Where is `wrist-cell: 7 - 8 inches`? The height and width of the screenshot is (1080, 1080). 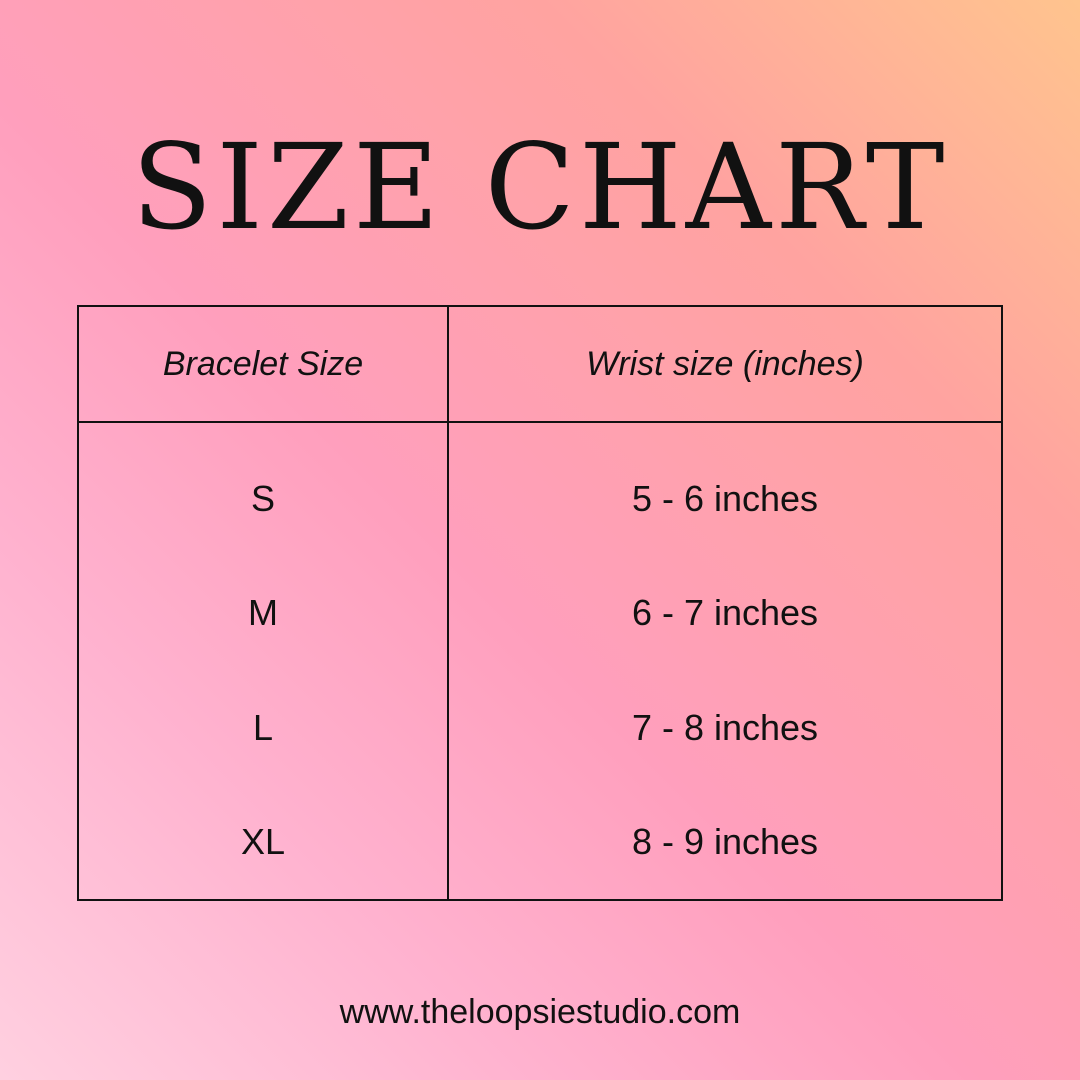 wrist-cell: 7 - 8 inches is located at coordinates (725, 727).